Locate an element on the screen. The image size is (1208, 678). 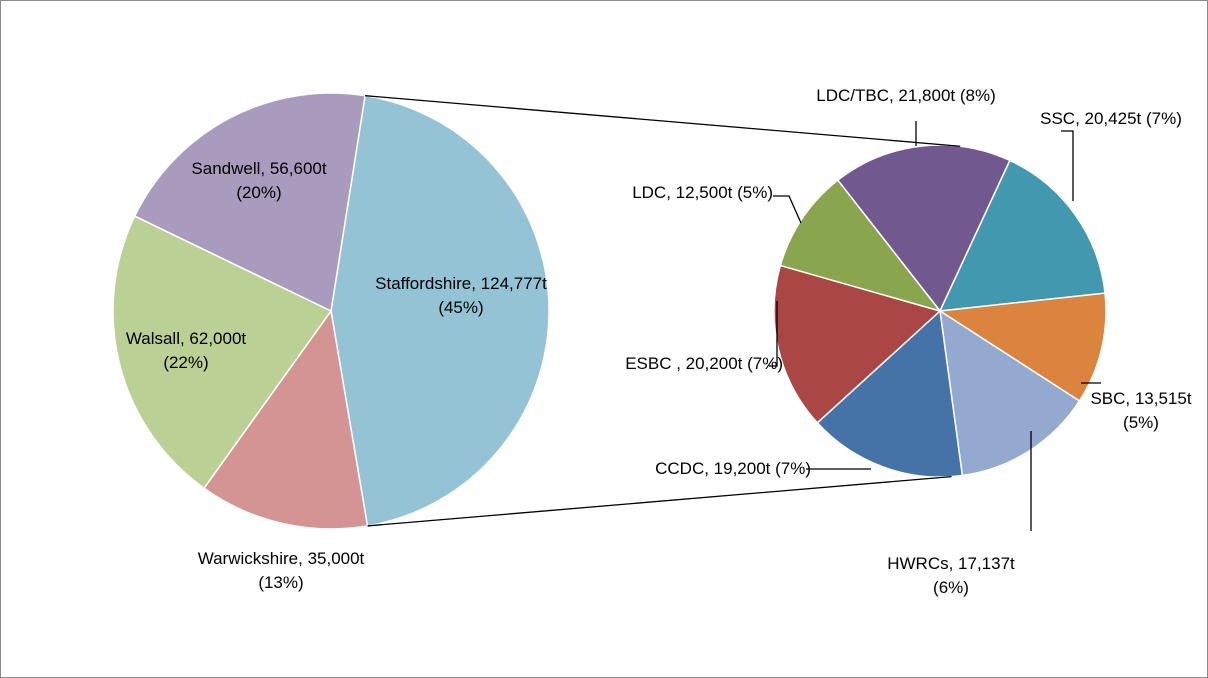
data-label: SBC, 13,515t (5%) is located at coordinates (1141, 410).